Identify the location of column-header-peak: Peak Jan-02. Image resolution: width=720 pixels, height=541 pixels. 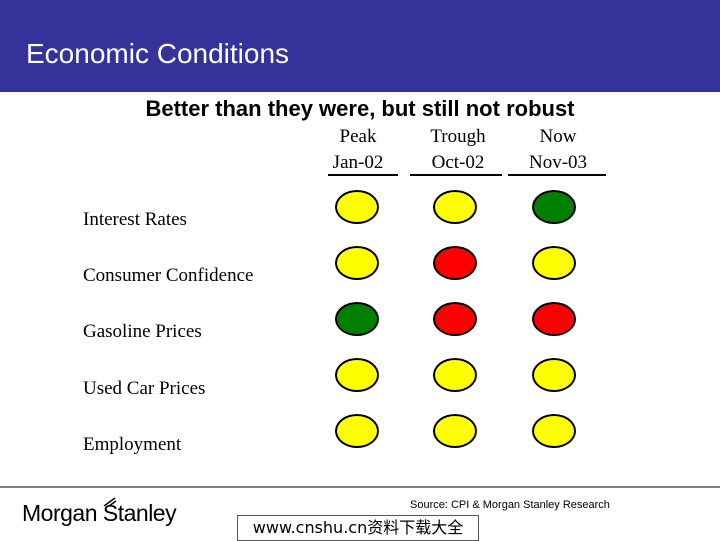
(358, 150).